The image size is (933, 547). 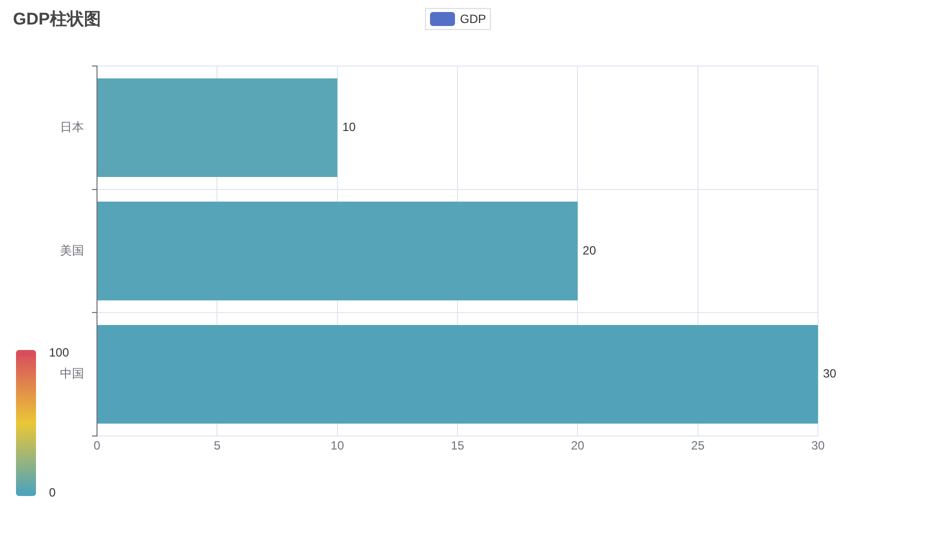 What do you see at coordinates (52, 492) in the screenshot?
I see `color-bar-label: 0` at bounding box center [52, 492].